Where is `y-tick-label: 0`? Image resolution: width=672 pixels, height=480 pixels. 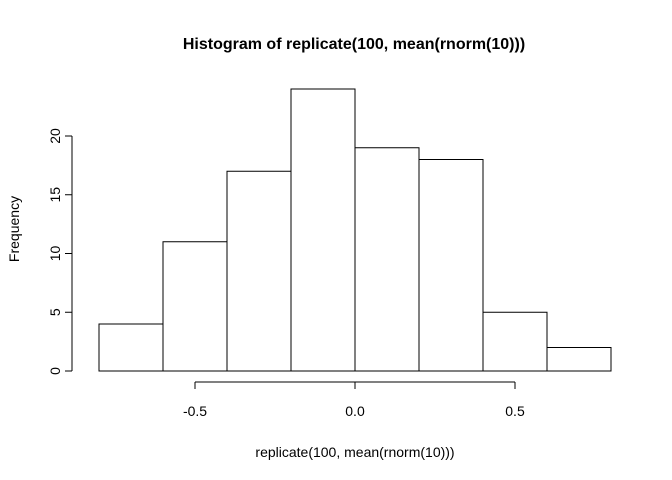 y-tick-label: 0 is located at coordinates (55, 371).